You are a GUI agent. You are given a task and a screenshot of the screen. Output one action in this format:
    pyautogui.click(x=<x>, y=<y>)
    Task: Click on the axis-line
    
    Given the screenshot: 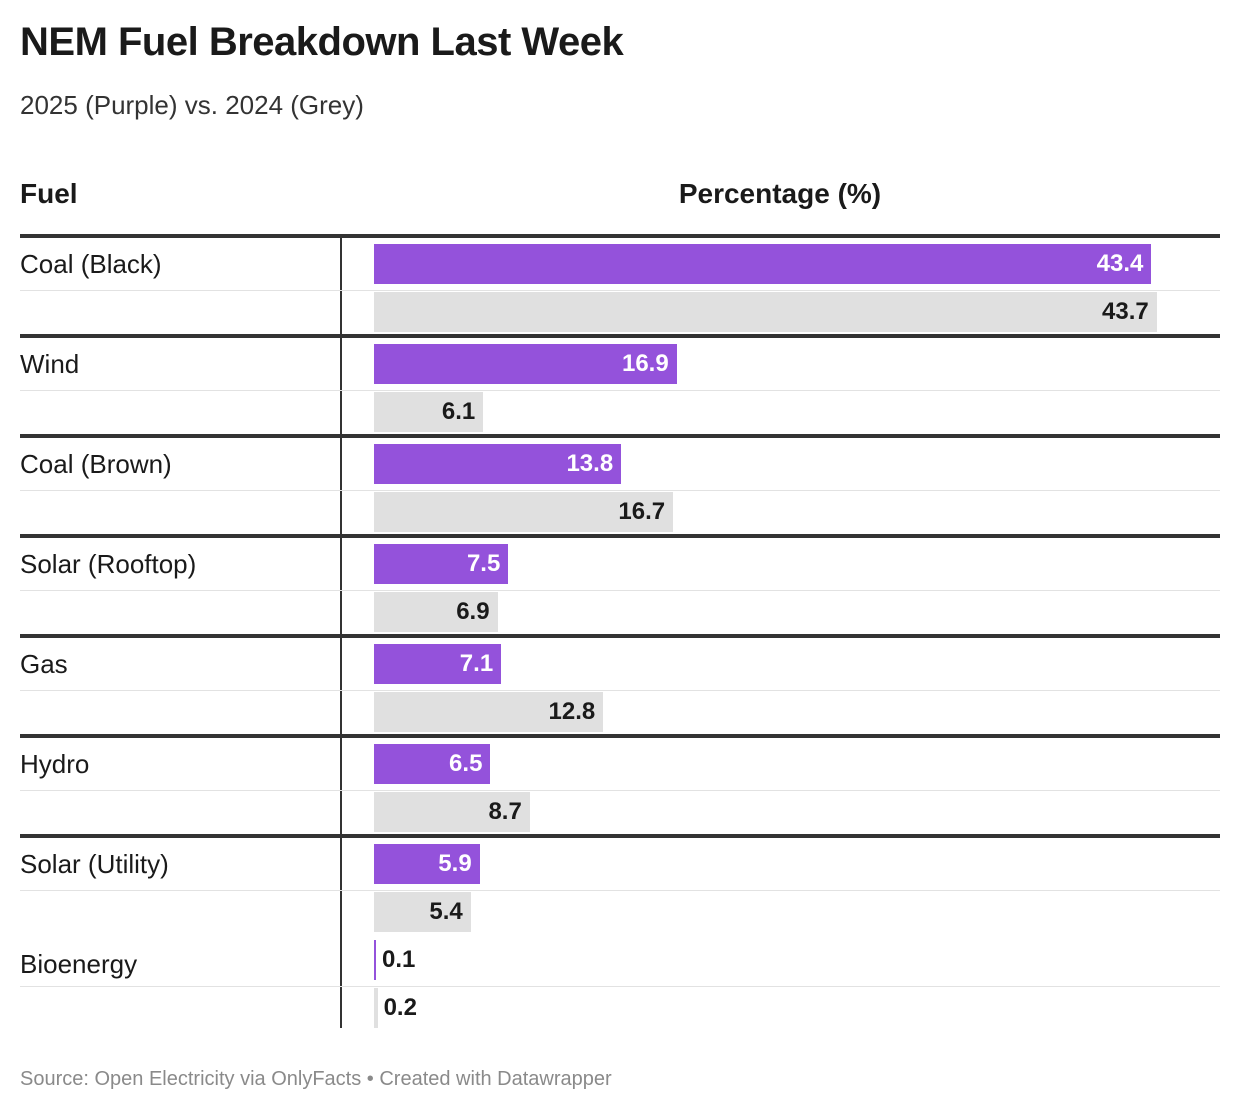 What is the action you would take?
    pyautogui.click(x=341, y=632)
    